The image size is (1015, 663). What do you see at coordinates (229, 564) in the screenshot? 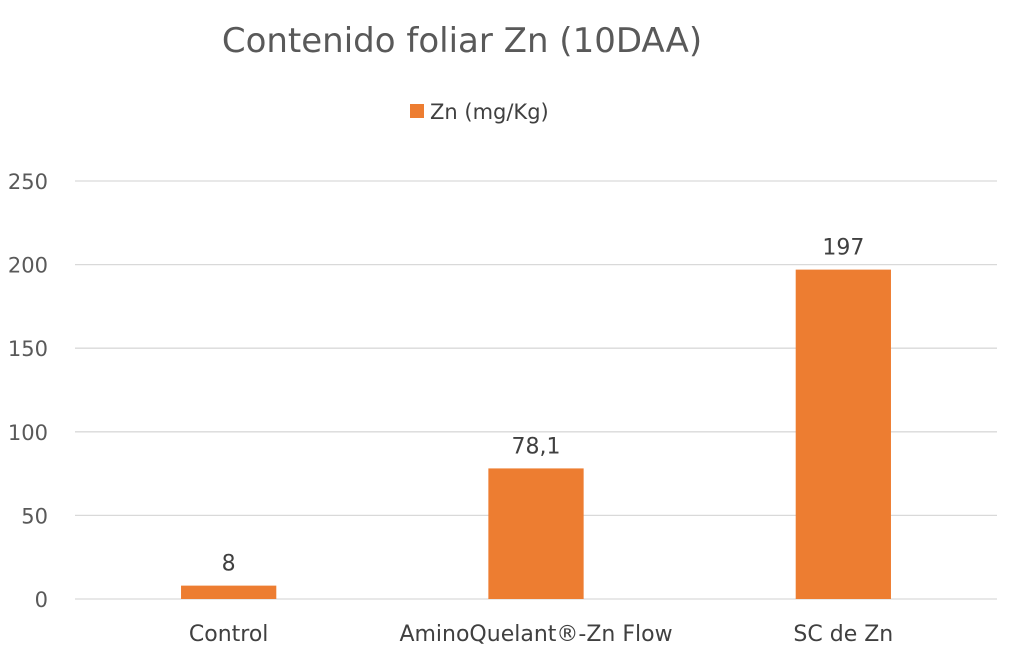
I see `data-label: 8` at bounding box center [229, 564].